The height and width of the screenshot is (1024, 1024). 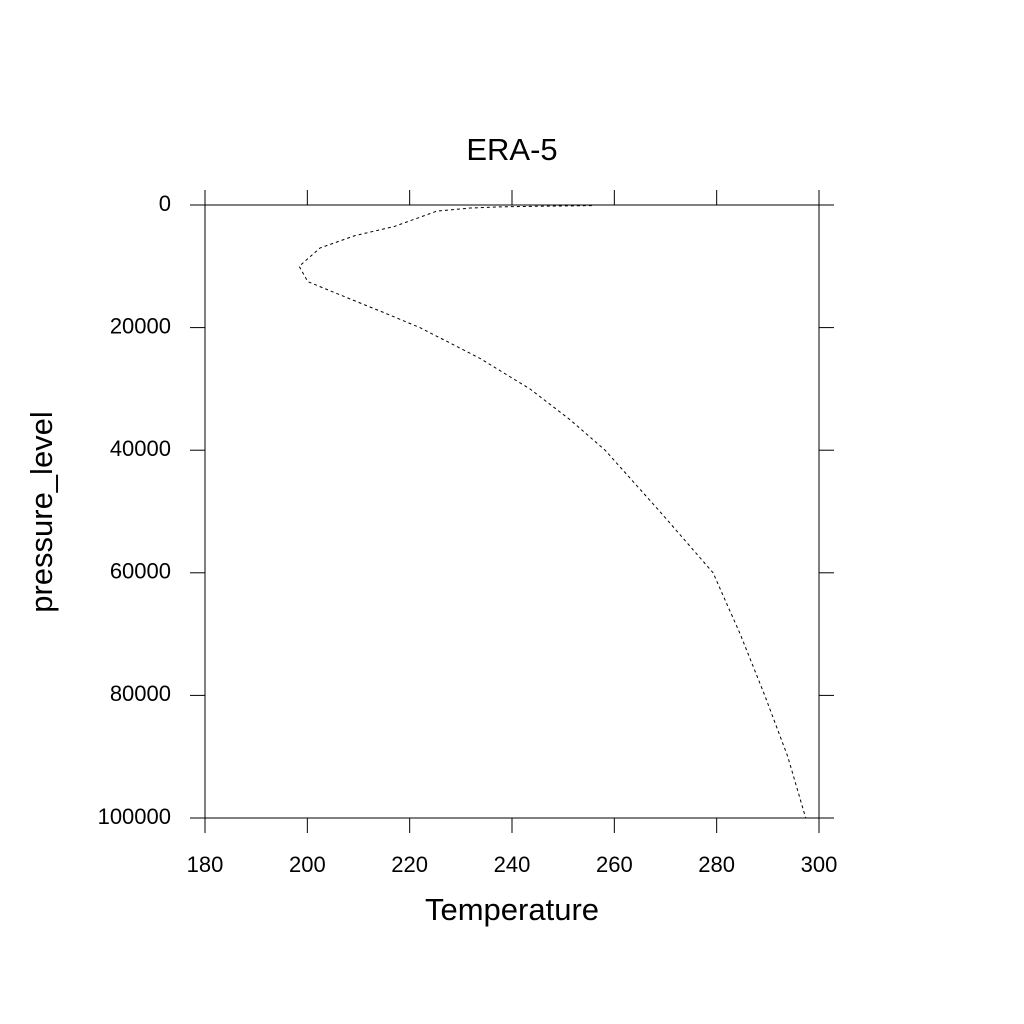 I want to click on x-tick-label: 300, so click(x=819, y=864).